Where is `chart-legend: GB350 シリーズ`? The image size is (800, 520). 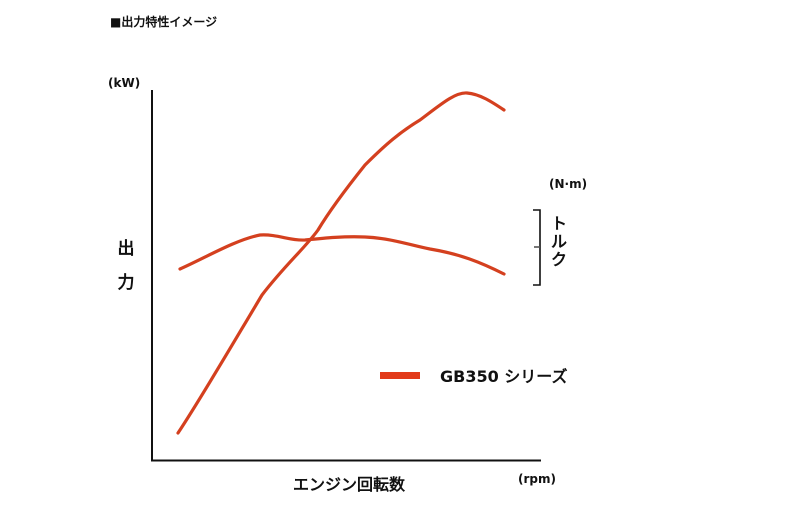 chart-legend: GB350 シリーズ is located at coordinates (474, 375).